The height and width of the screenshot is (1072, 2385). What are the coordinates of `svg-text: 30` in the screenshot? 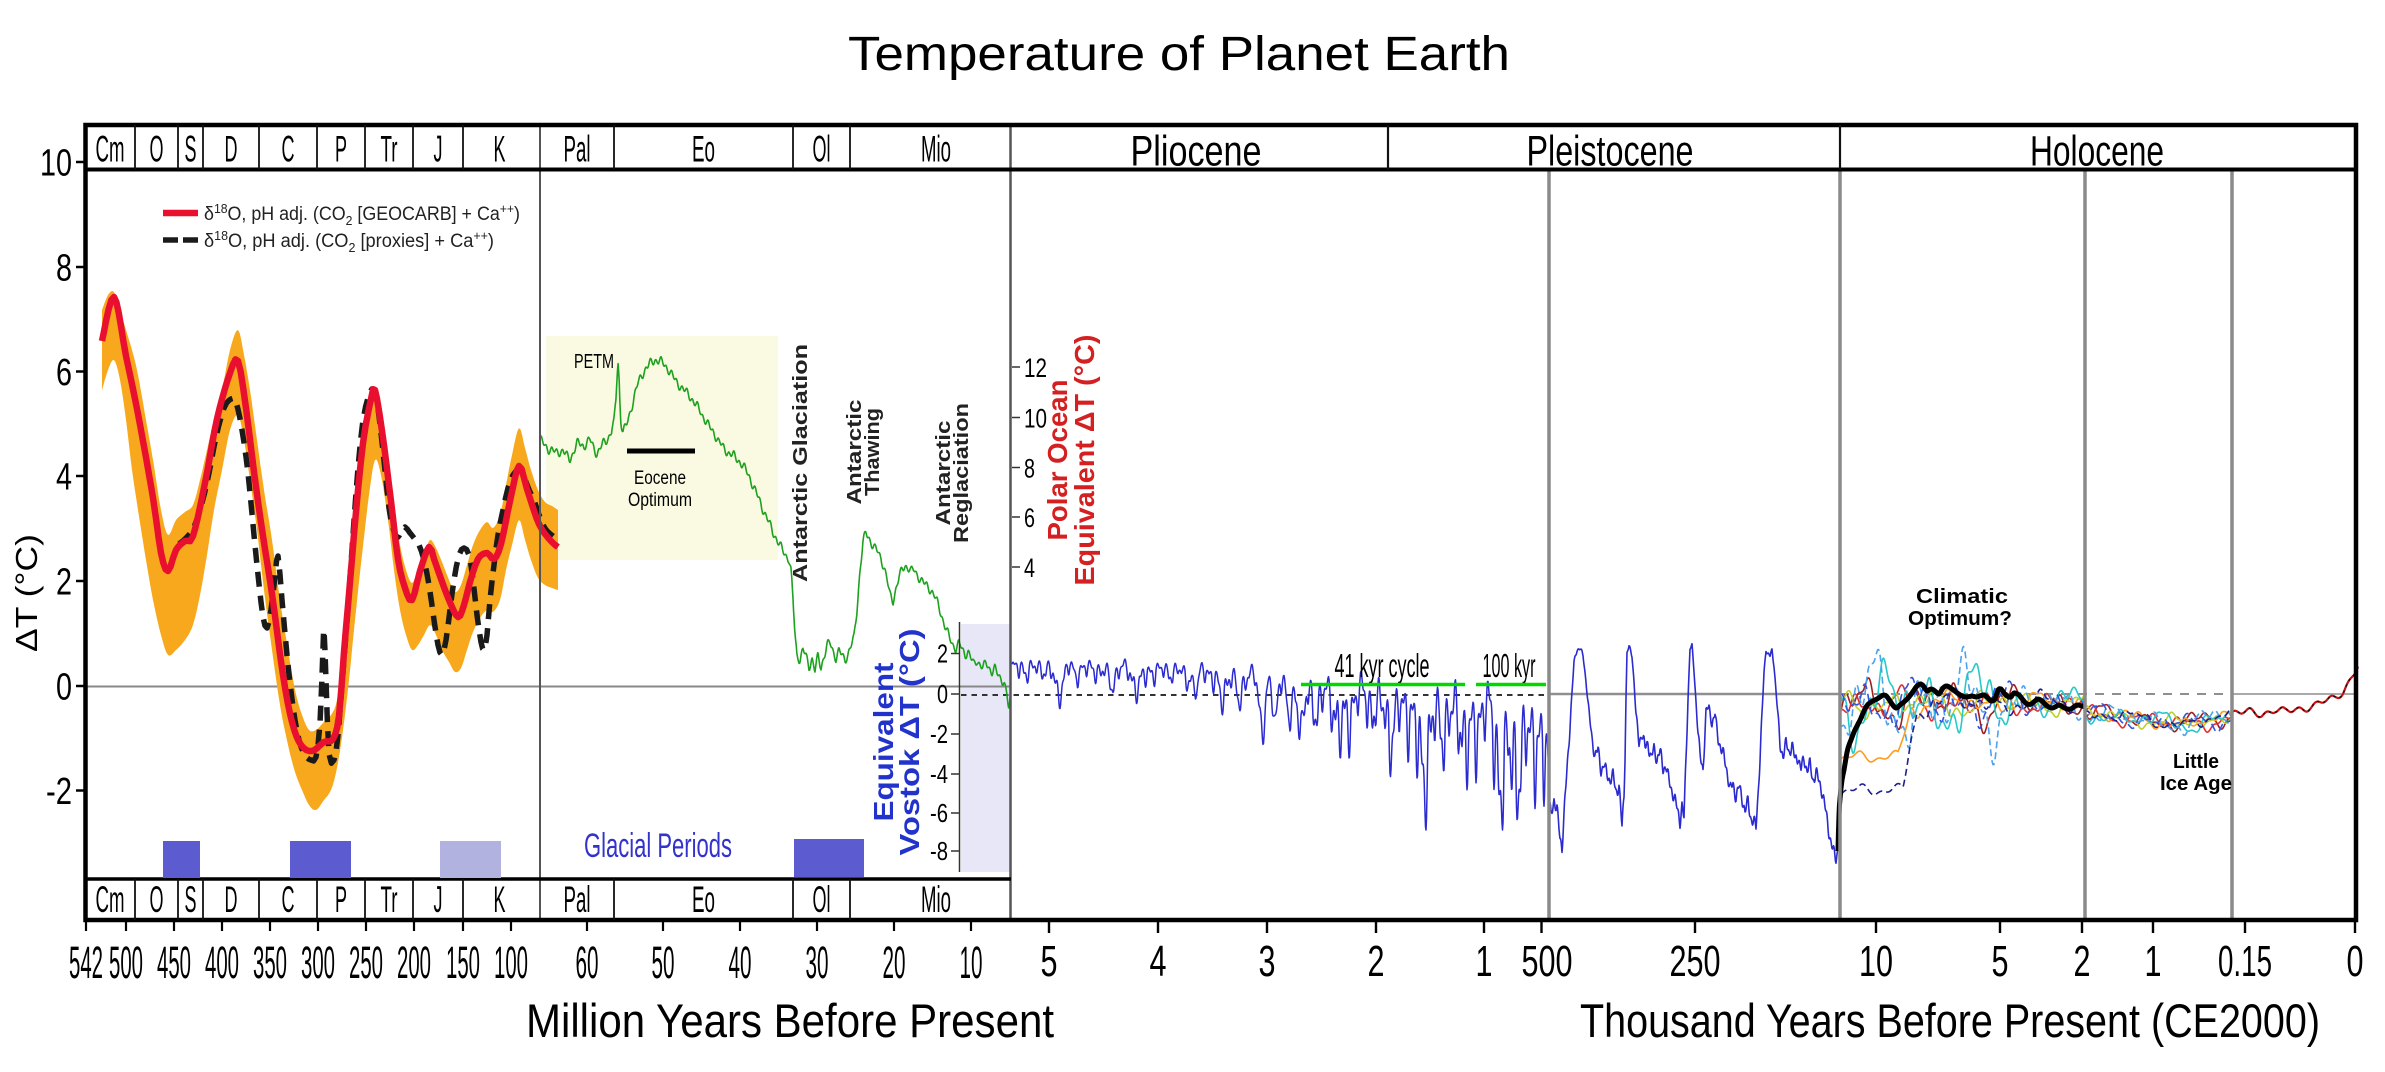 It's located at (817, 962).